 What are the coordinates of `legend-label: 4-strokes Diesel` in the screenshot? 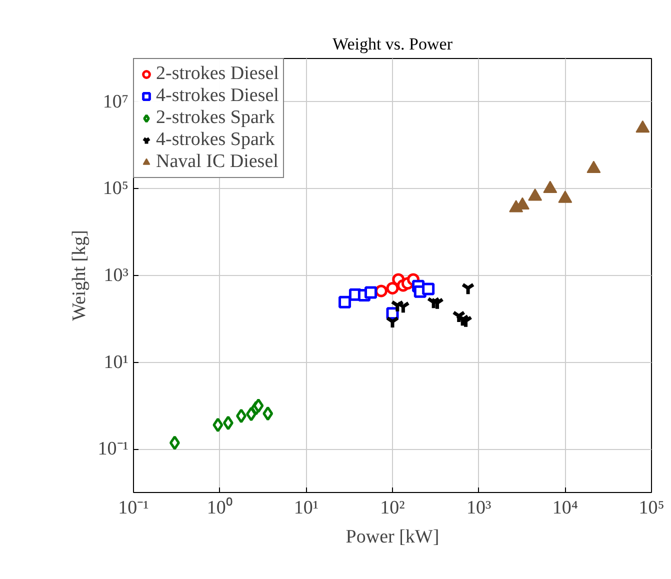 It's located at (217, 96).